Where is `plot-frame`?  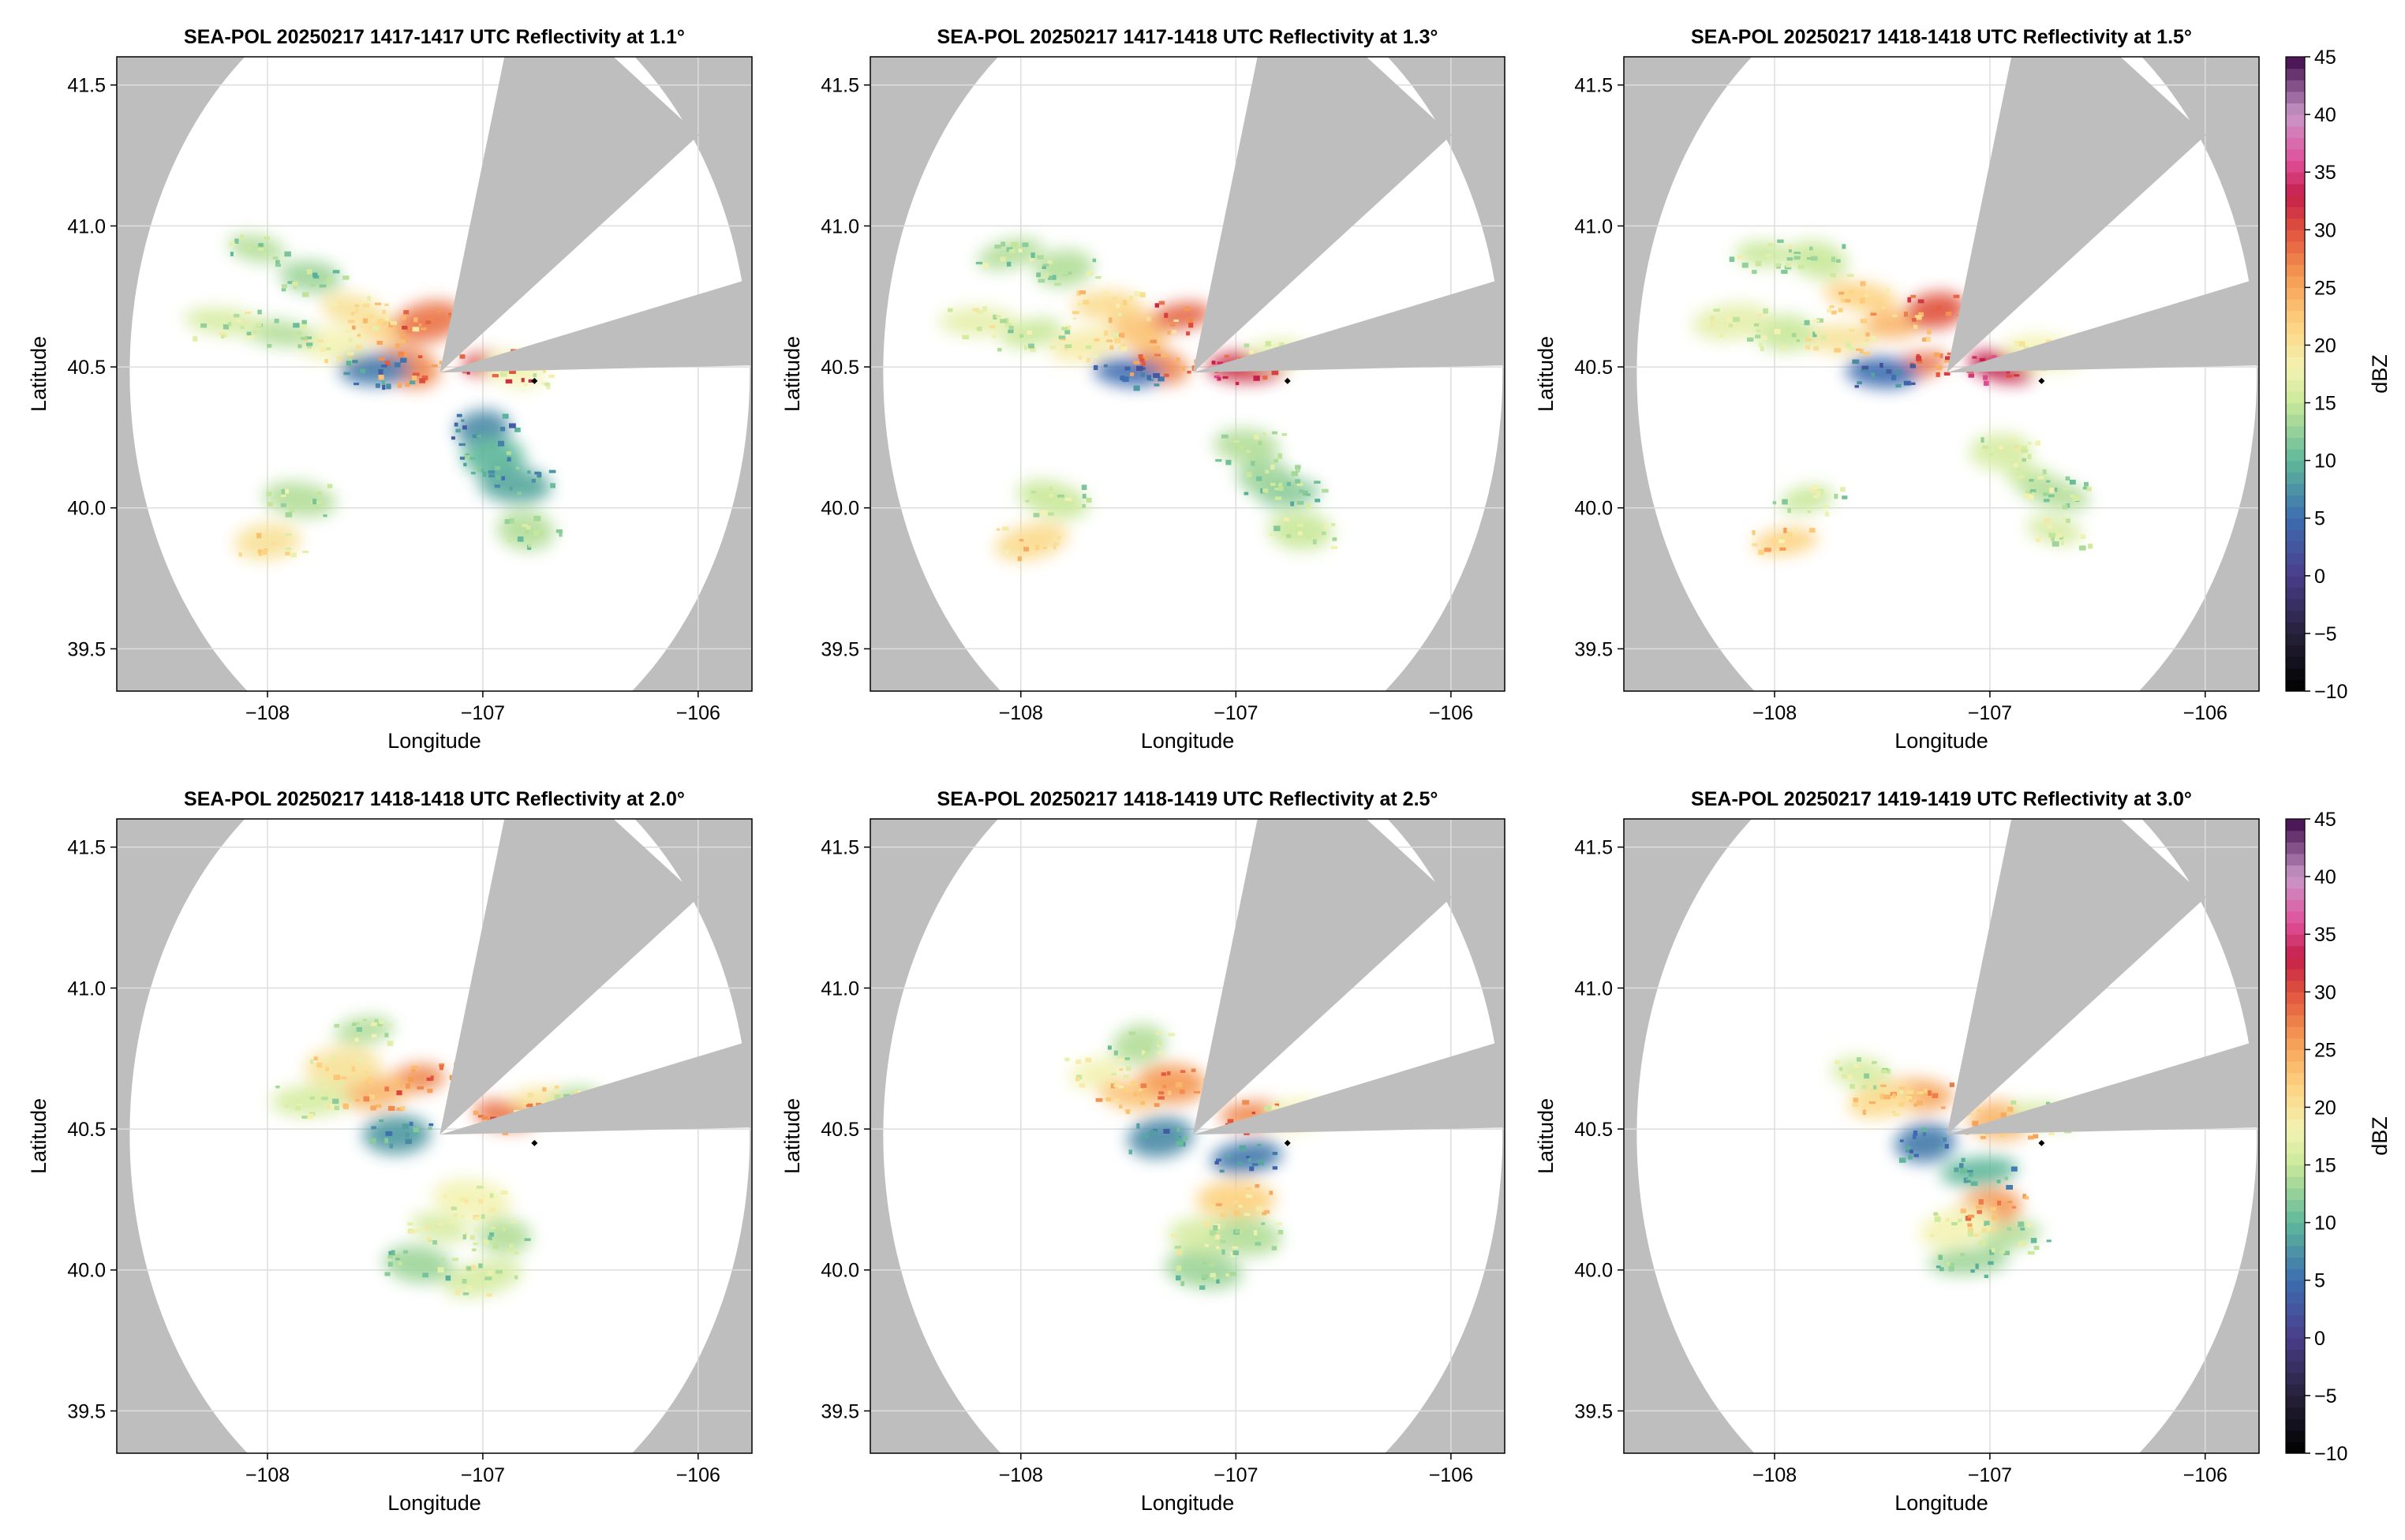
plot-frame is located at coordinates (1188, 374).